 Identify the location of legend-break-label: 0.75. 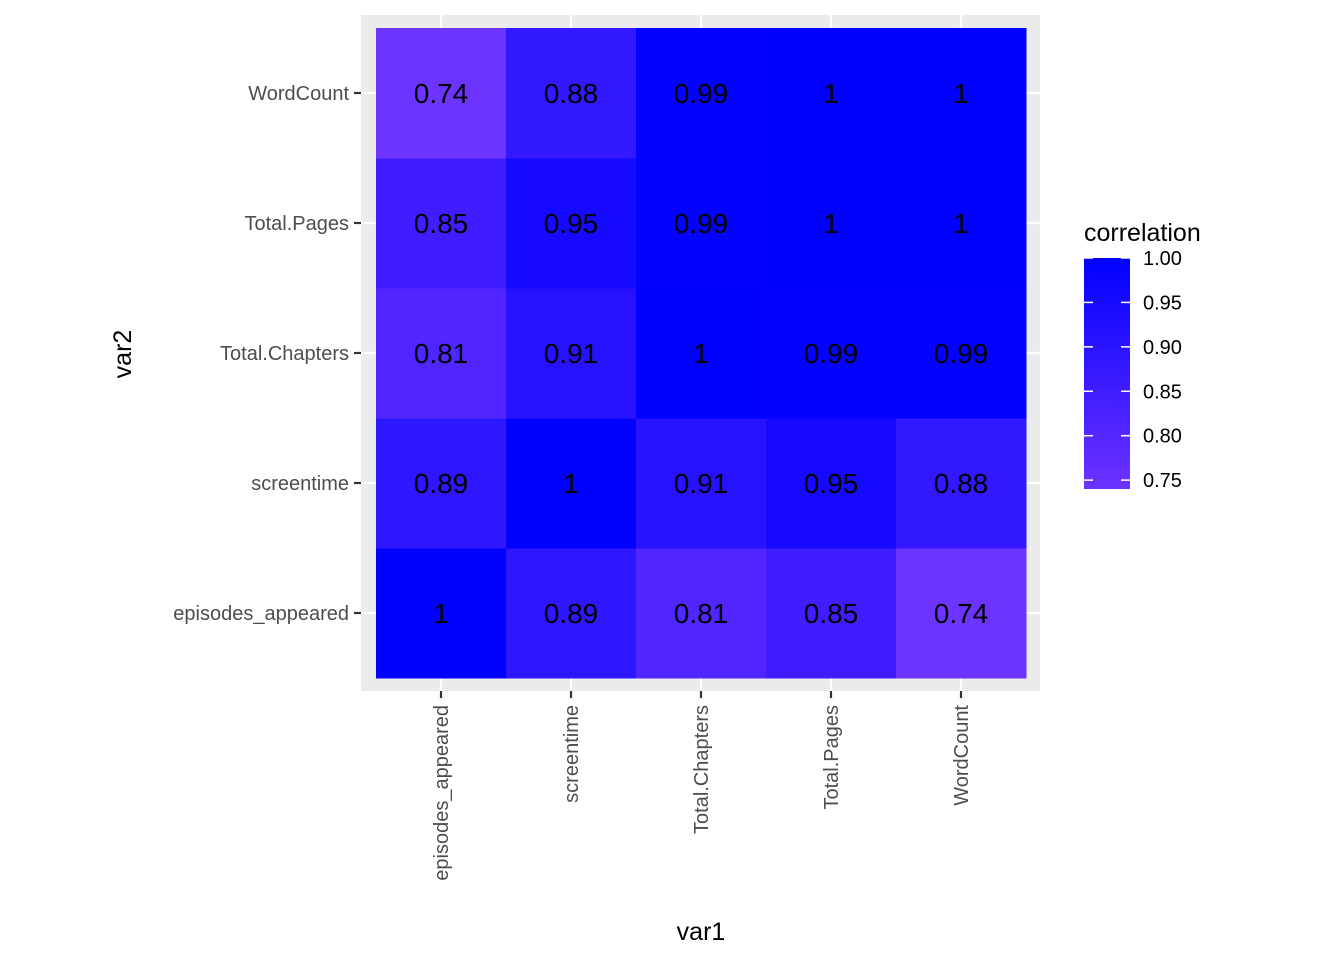
(1162, 481).